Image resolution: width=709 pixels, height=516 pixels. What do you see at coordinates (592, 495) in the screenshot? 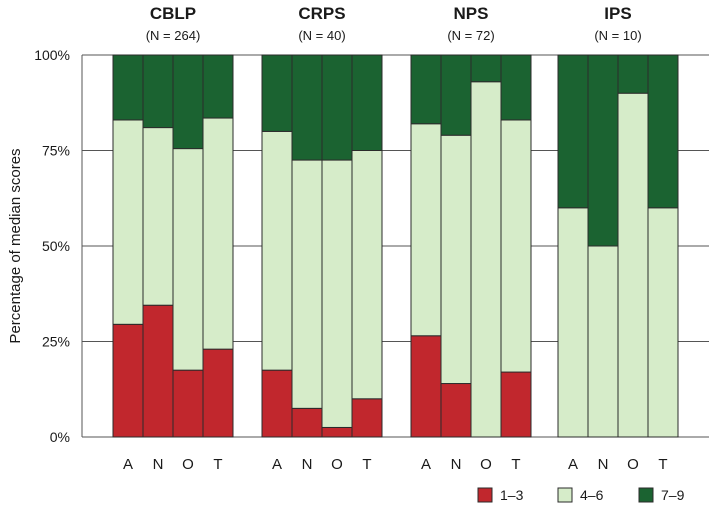
I see `legend-label: 4–6` at bounding box center [592, 495].